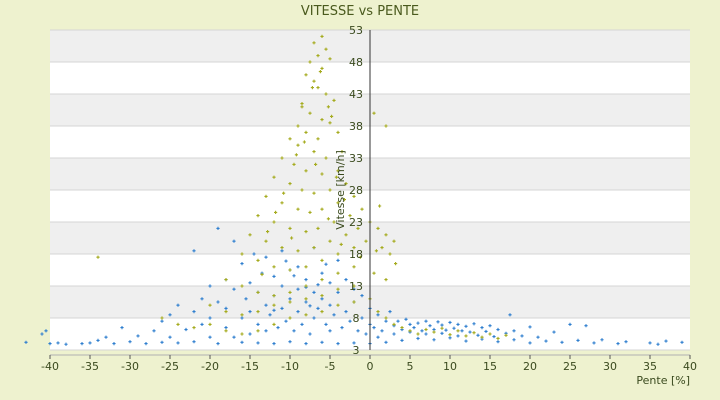 Image resolution: width=720 pixels, height=400 pixels. What do you see at coordinates (250, 366) in the screenshot?
I see `x-tick-label: -15` at bounding box center [250, 366].